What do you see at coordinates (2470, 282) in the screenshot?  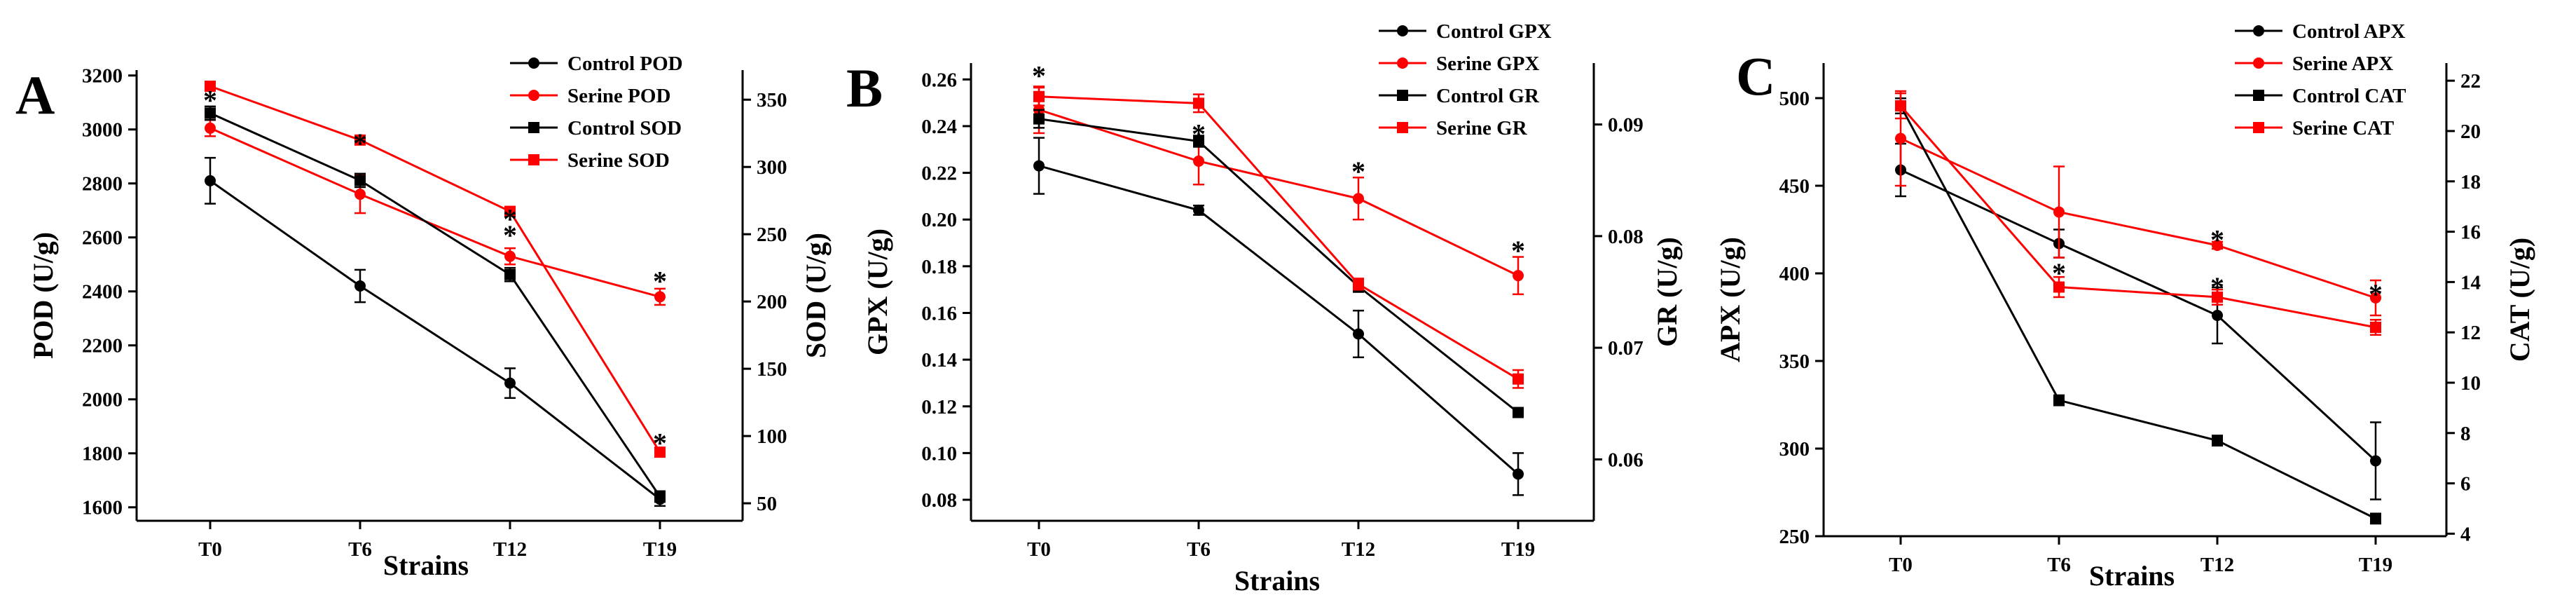 I see `y2-tick-label: 14` at bounding box center [2470, 282].